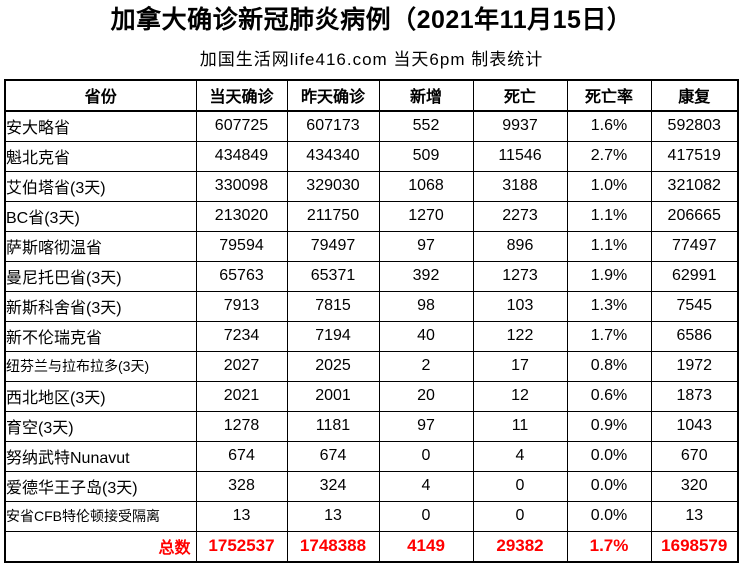 The height and width of the screenshot is (581, 743). What do you see at coordinates (241, 426) in the screenshot?
I see `today-confirmed-cell: 1278` at bounding box center [241, 426].